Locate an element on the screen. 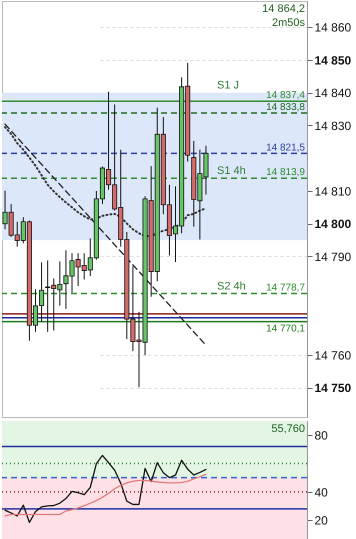 This screenshot has height=539, width=356. annotation: S1 4h is located at coordinates (231, 171).